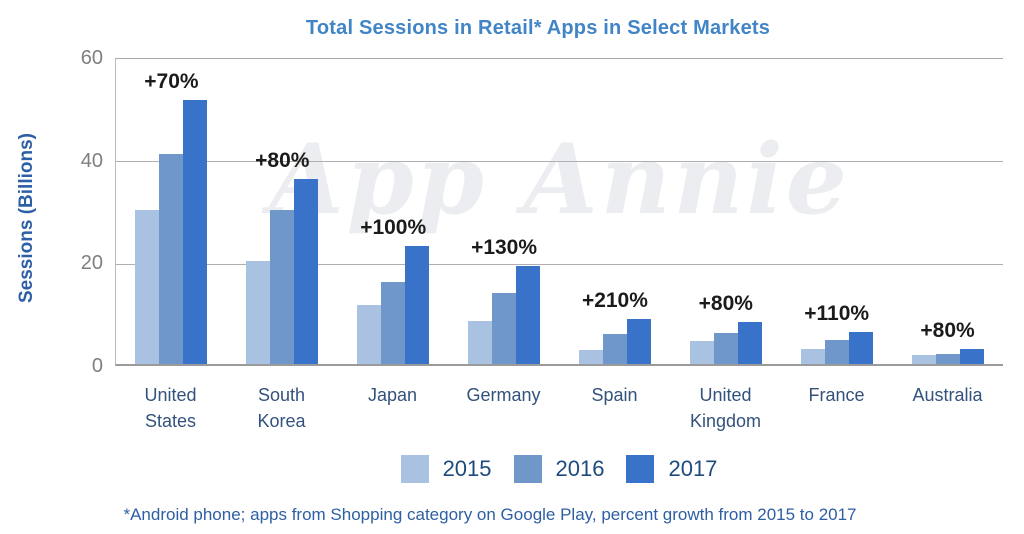 The height and width of the screenshot is (534, 1024). Describe the element at coordinates (504, 328) in the screenshot. I see `bar-2016-germany` at that location.